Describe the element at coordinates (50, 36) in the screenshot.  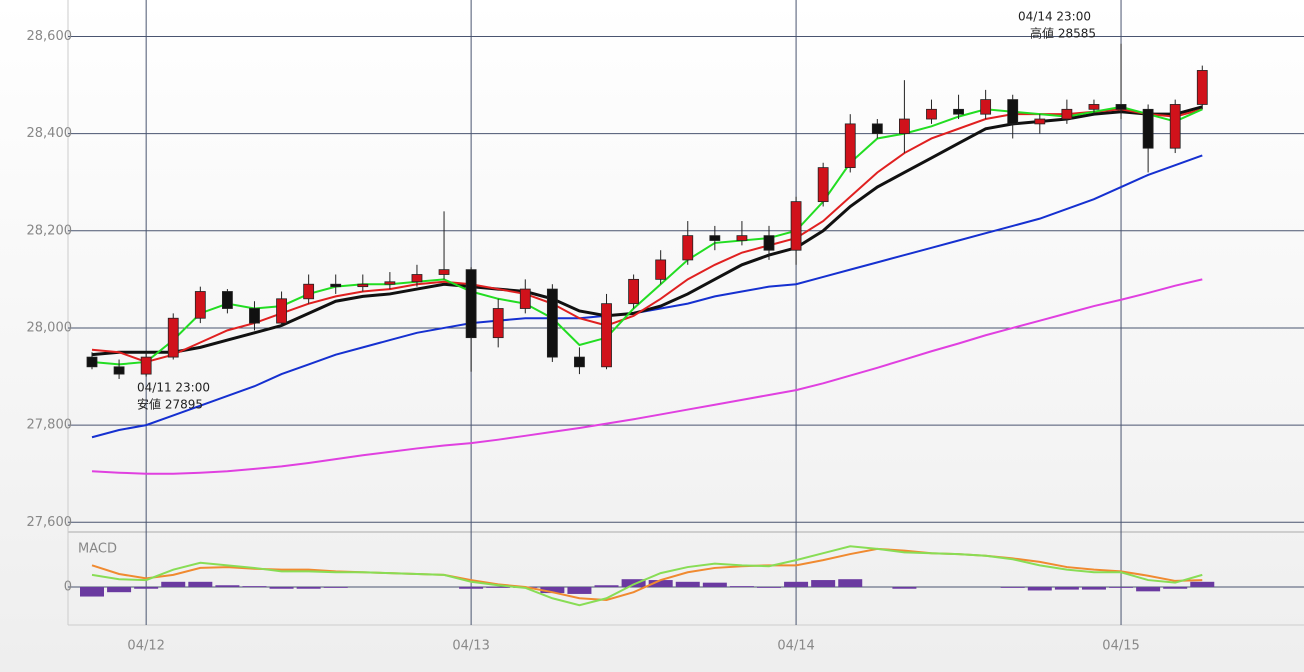
I see `y-tick-label: 28,600` at that location.